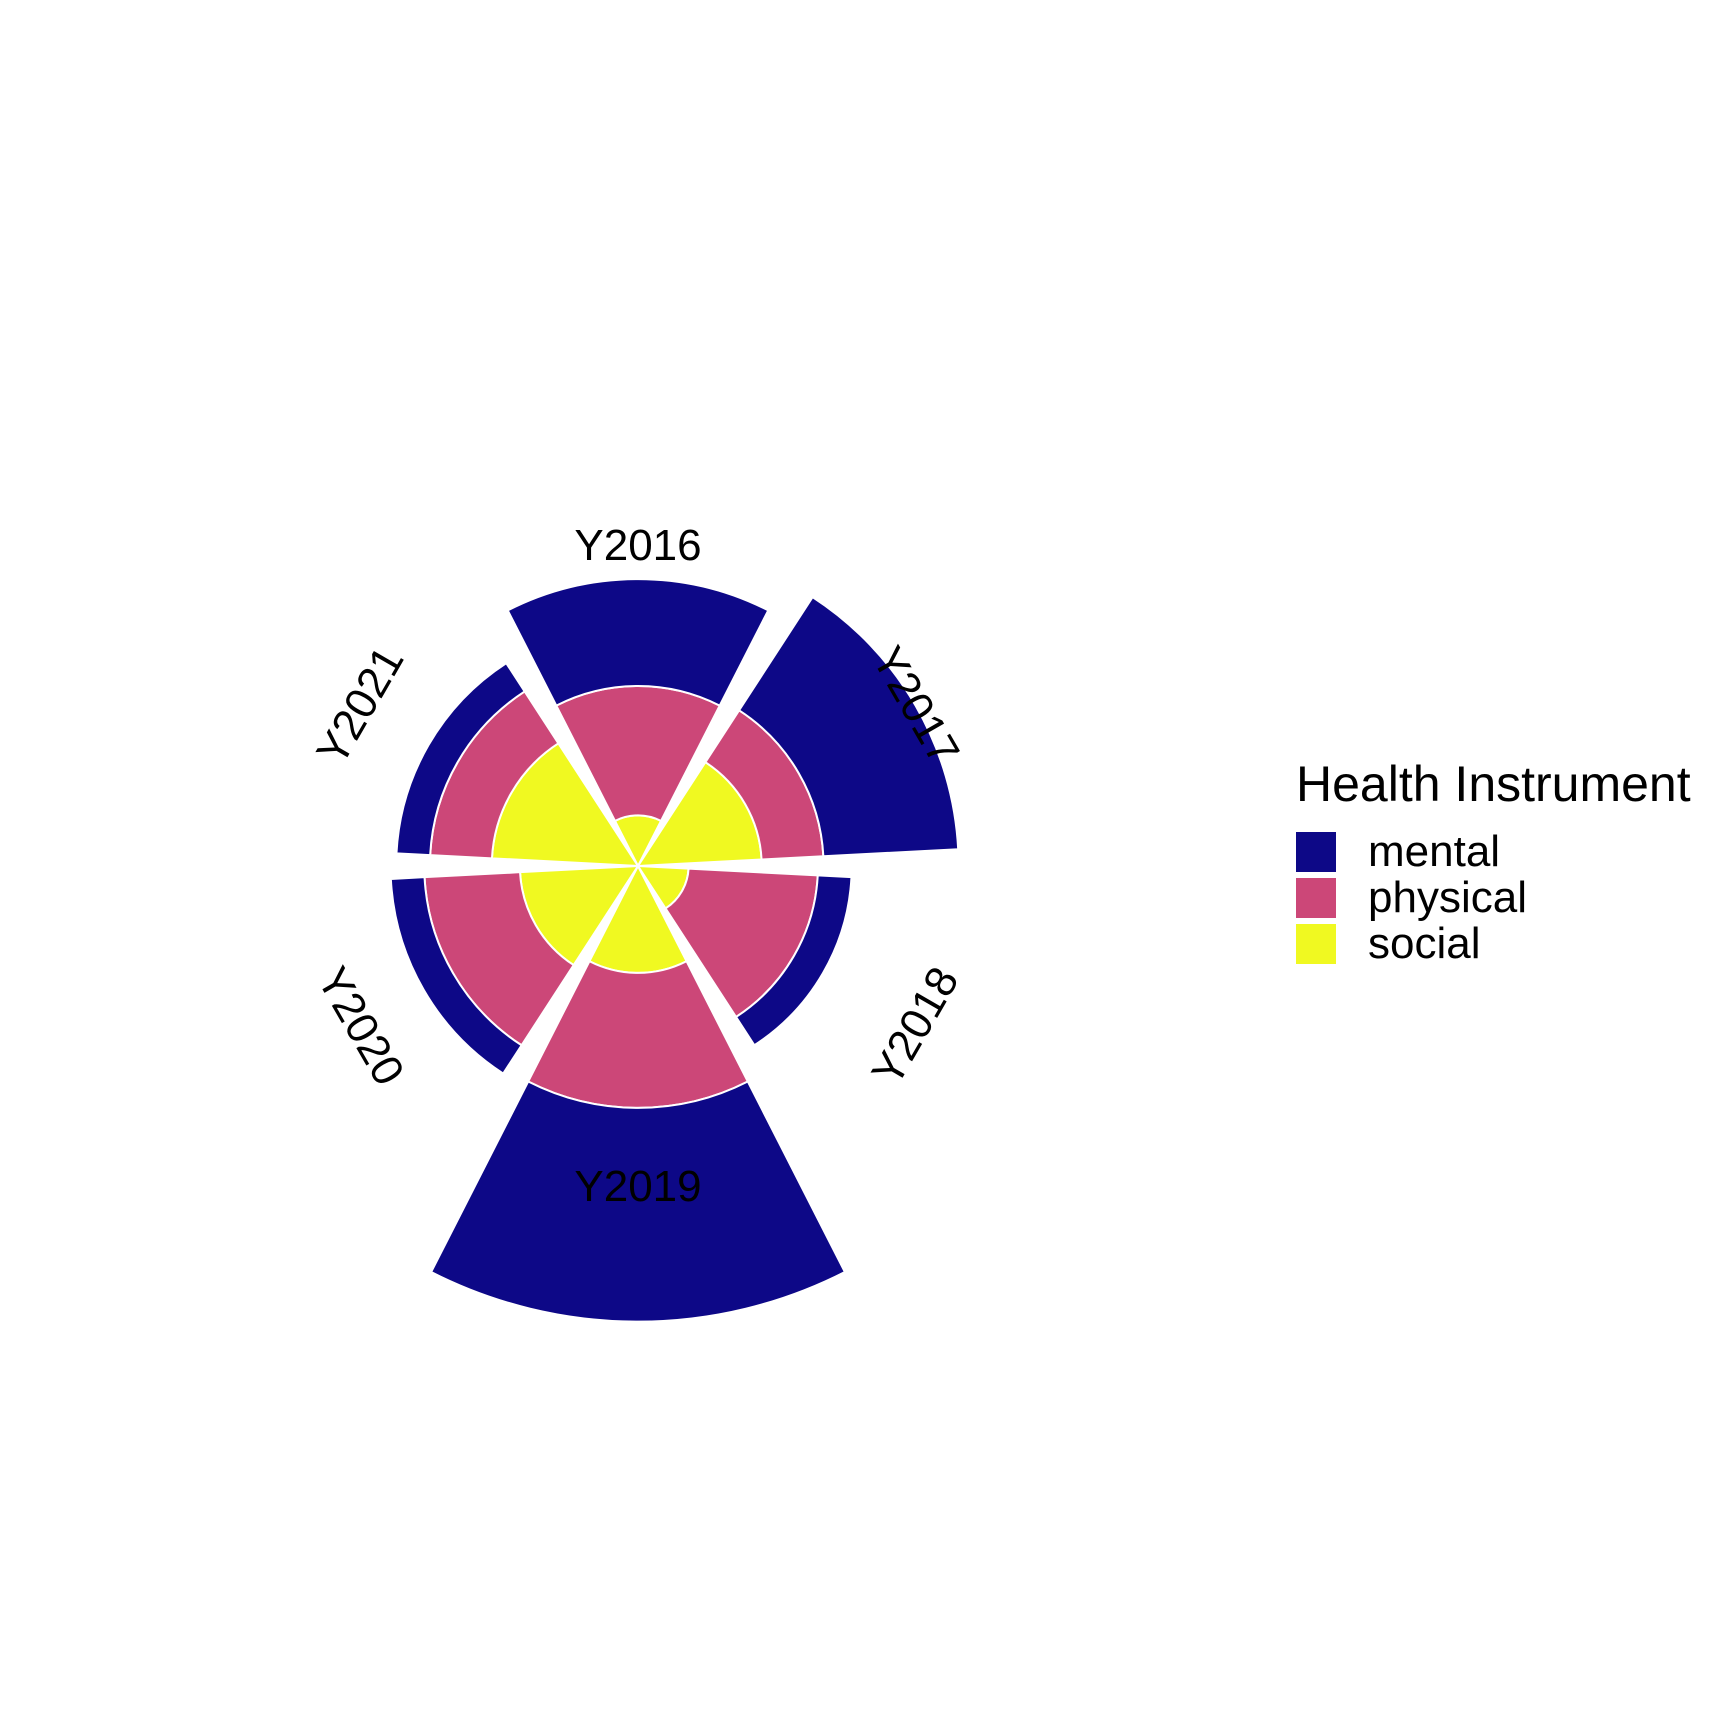 Image resolution: width=1728 pixels, height=1728 pixels. I want to click on category-label-y2016: Y2016, so click(637, 545).